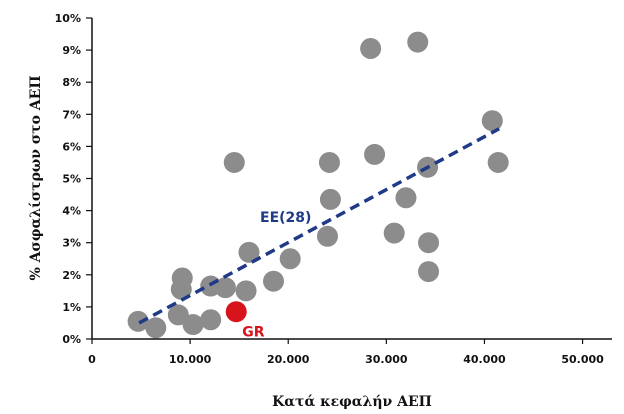 The height and width of the screenshot is (414, 624). Describe the element at coordinates (253, 333) in the screenshot. I see `highlight-label: GR` at that location.